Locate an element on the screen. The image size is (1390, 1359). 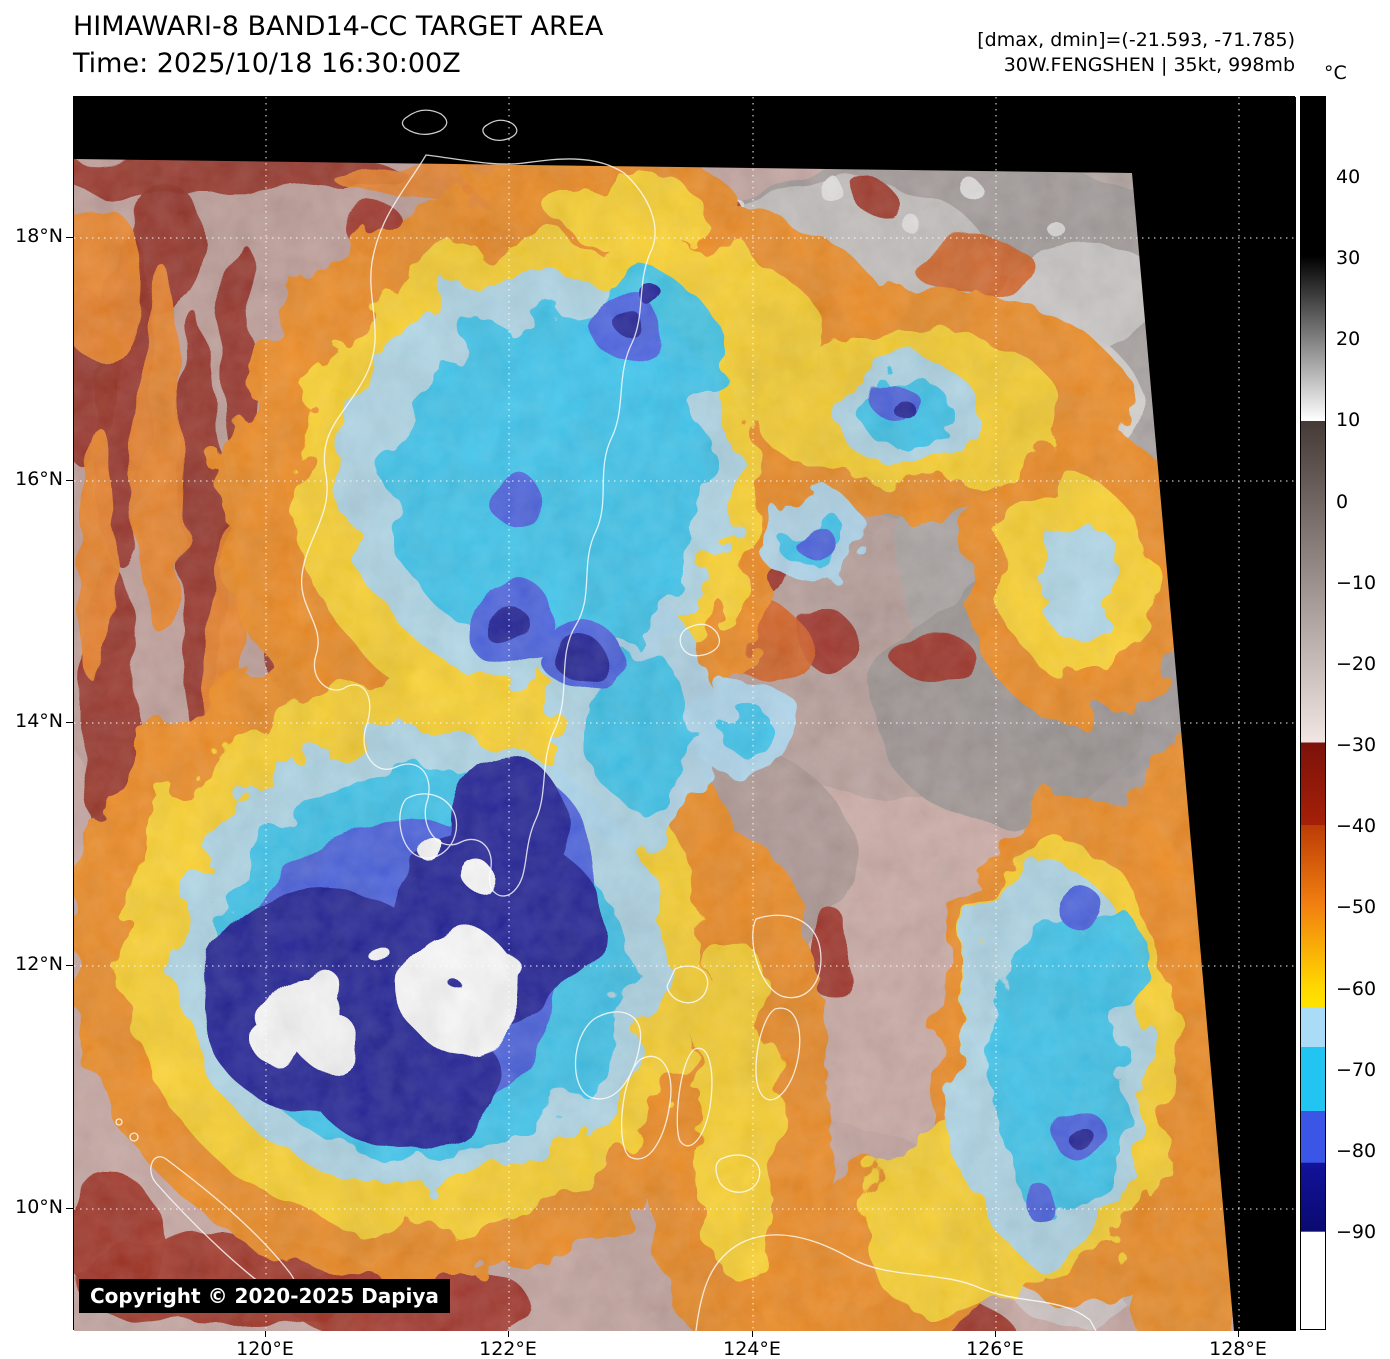
colorbar is located at coordinates (1313, 713).